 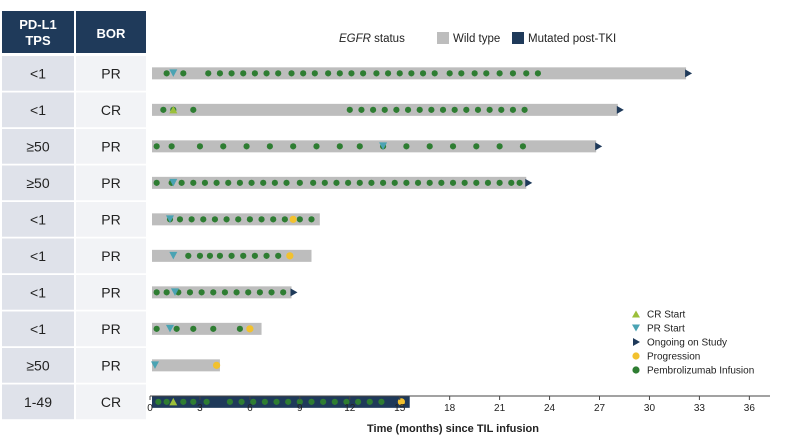 What do you see at coordinates (666, 329) in the screenshot?
I see `event-legend-label: PR Start` at bounding box center [666, 329].